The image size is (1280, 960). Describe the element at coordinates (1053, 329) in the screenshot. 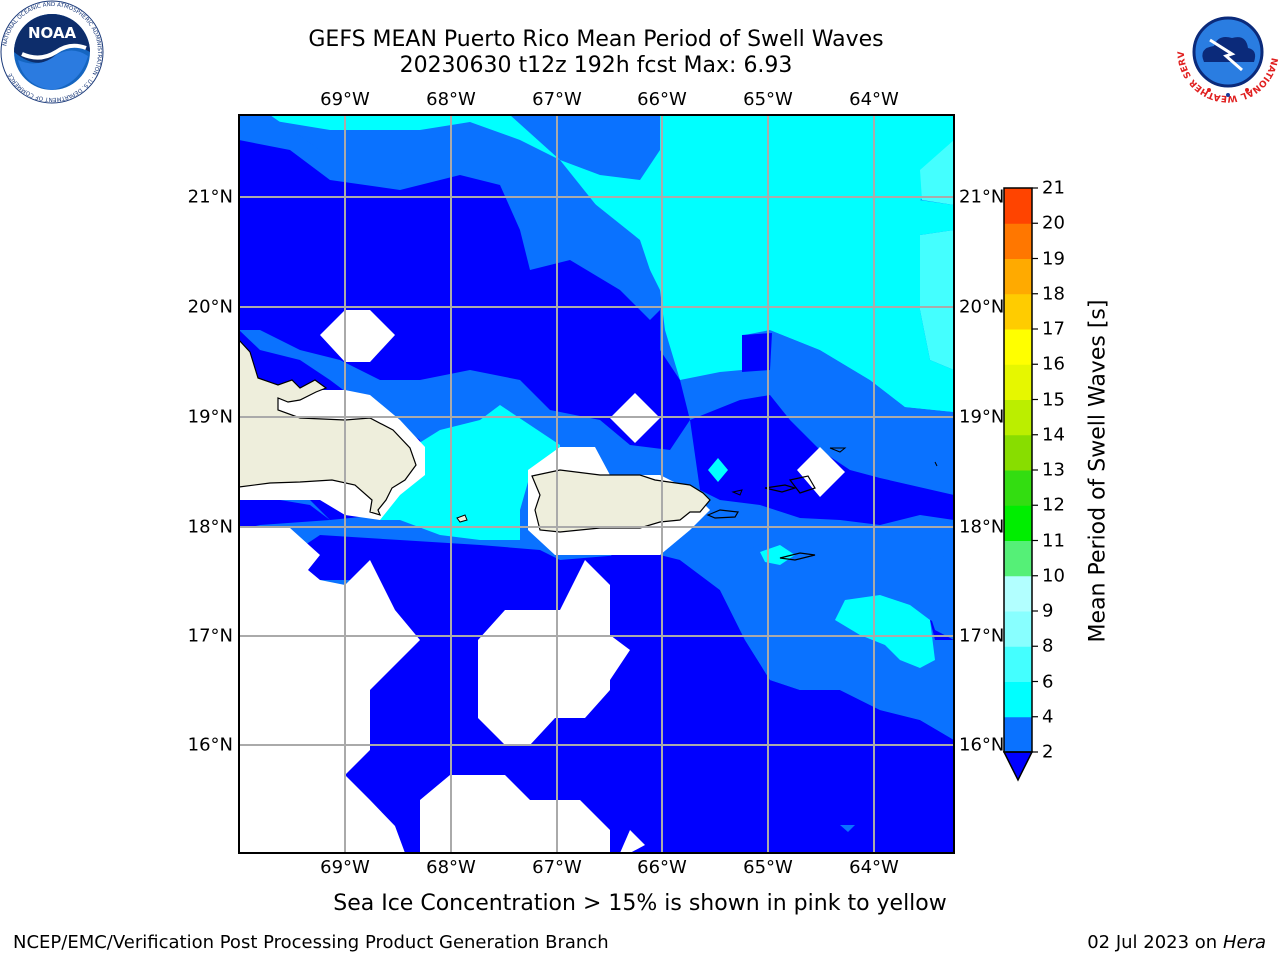

I see `colorbar-tick-label: 17` at that location.